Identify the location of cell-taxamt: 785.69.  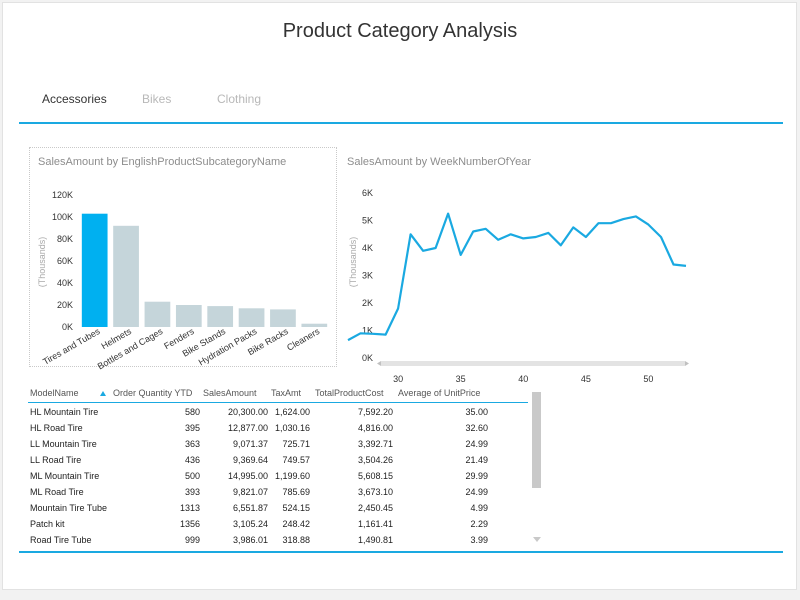
(296, 492).